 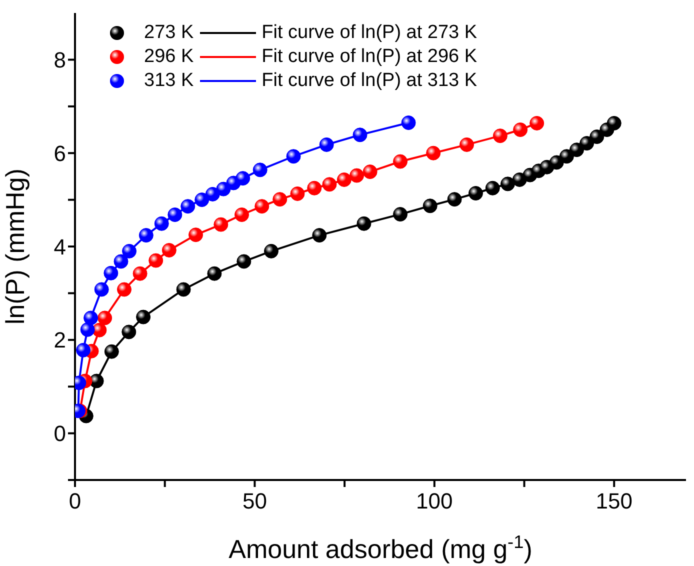 I want to click on y-tick-label: 8, so click(x=60, y=60).